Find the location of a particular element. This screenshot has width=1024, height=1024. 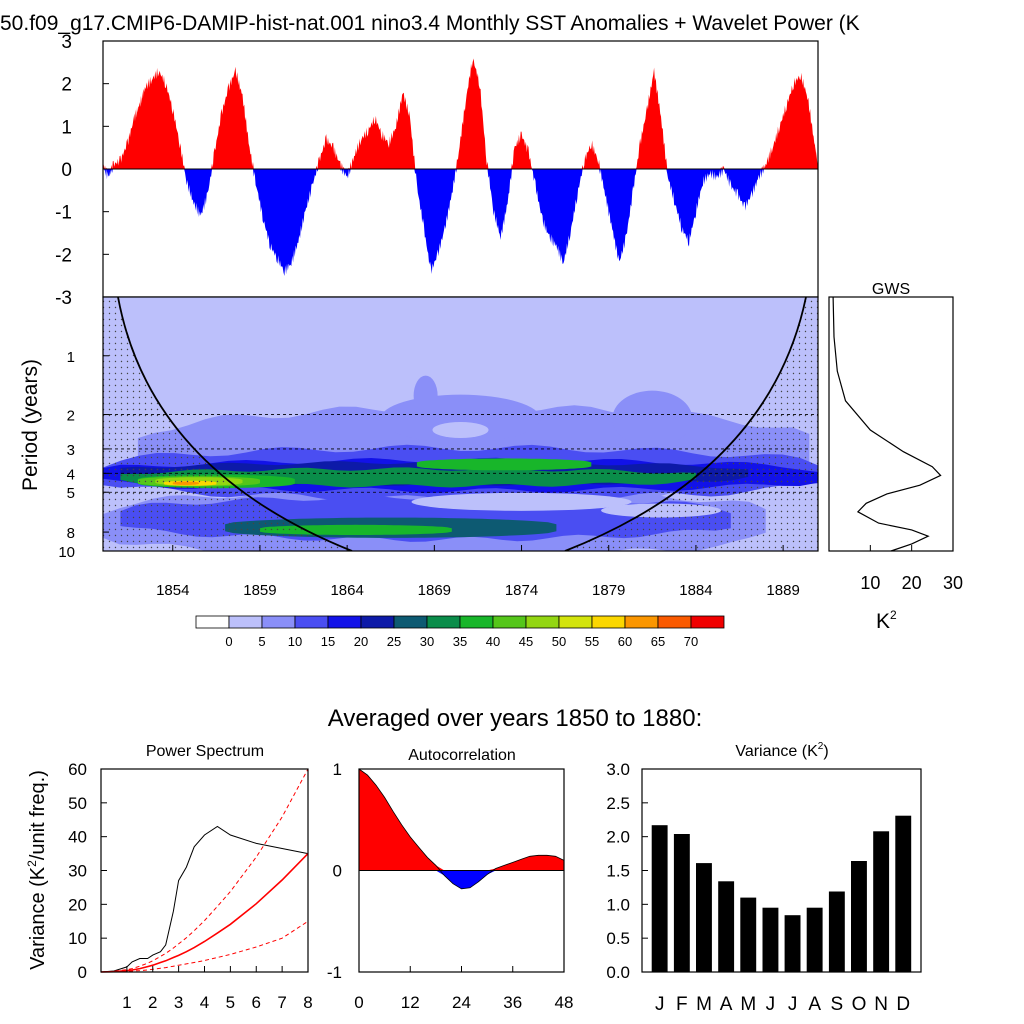

power-ytick-label: 60 is located at coordinates (77, 769).